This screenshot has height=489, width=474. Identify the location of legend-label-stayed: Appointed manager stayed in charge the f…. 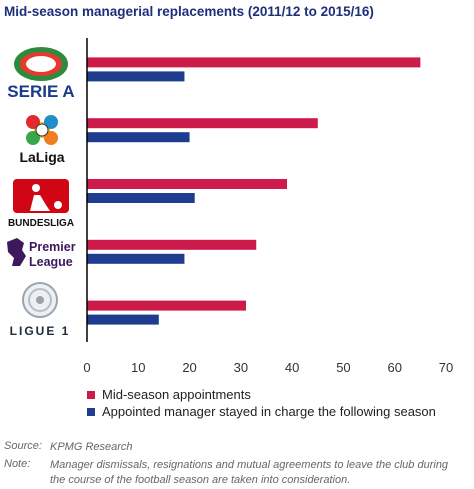
(269, 411).